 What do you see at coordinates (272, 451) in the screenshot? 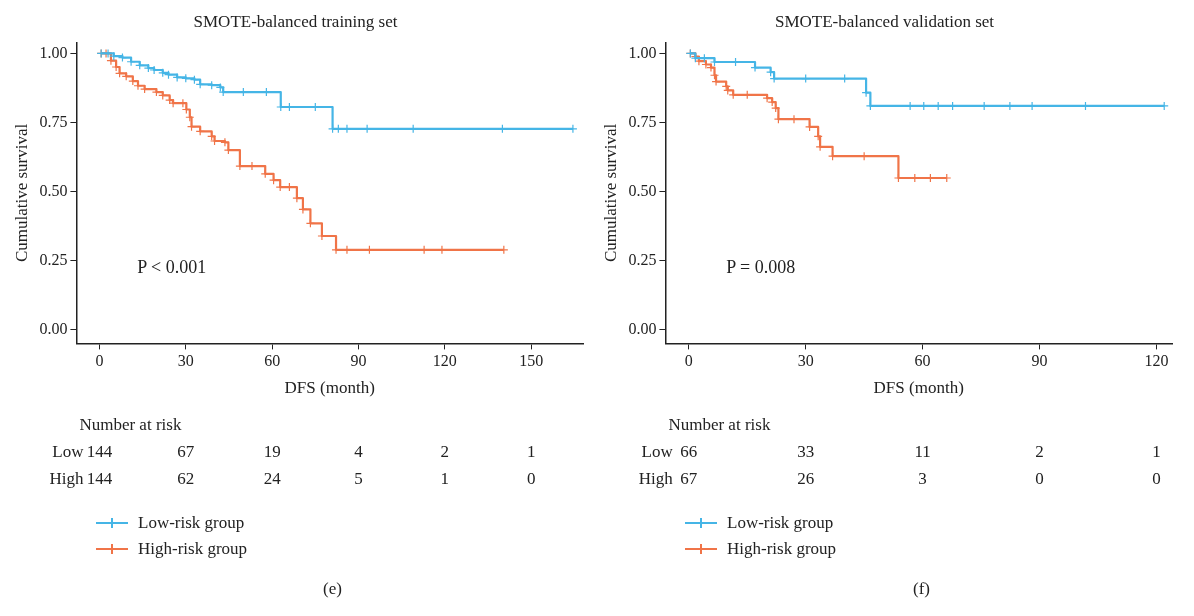
I see `text: 19` at bounding box center [272, 451].